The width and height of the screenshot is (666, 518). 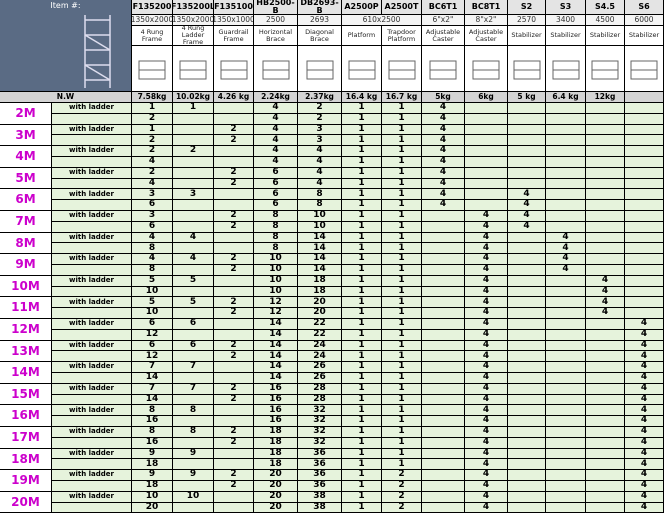 I want to click on quantity-cell: 12, so click(x=152, y=335).